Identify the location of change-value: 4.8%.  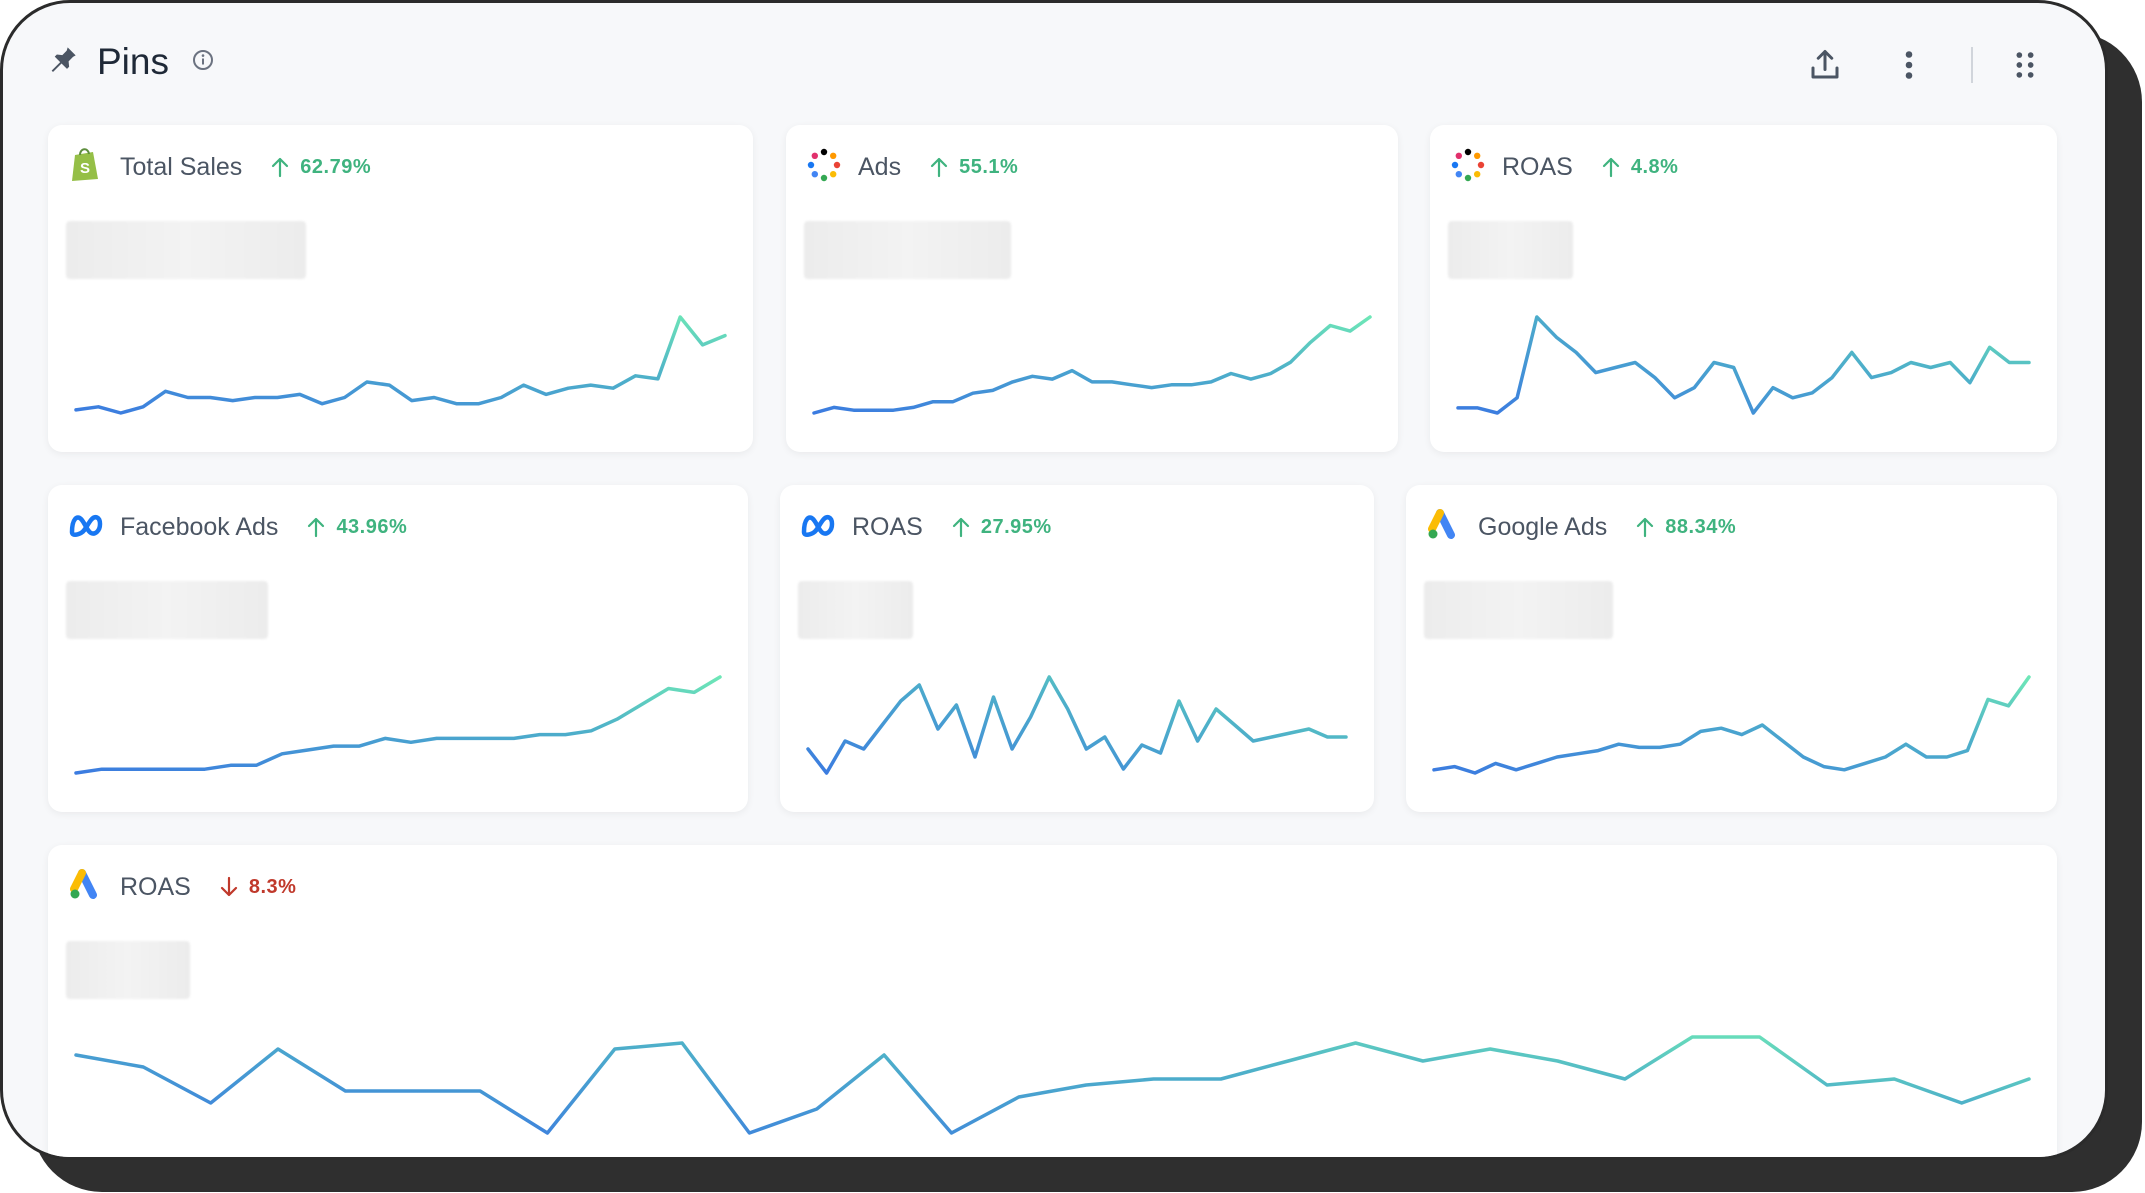
(1654, 166).